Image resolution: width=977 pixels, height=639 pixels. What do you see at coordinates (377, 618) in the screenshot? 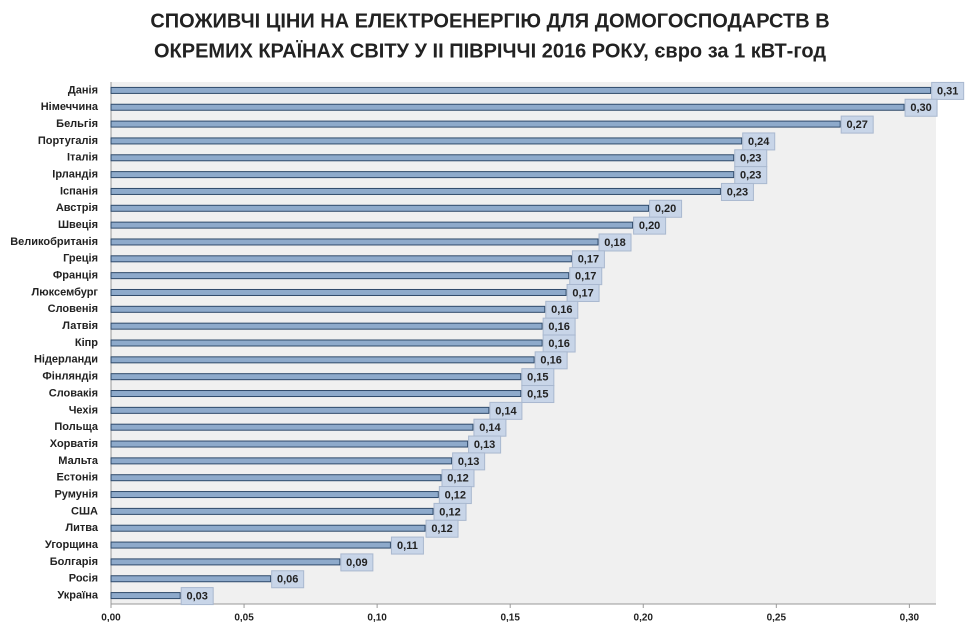
I see `x-tick-label: 0,10` at bounding box center [377, 618].